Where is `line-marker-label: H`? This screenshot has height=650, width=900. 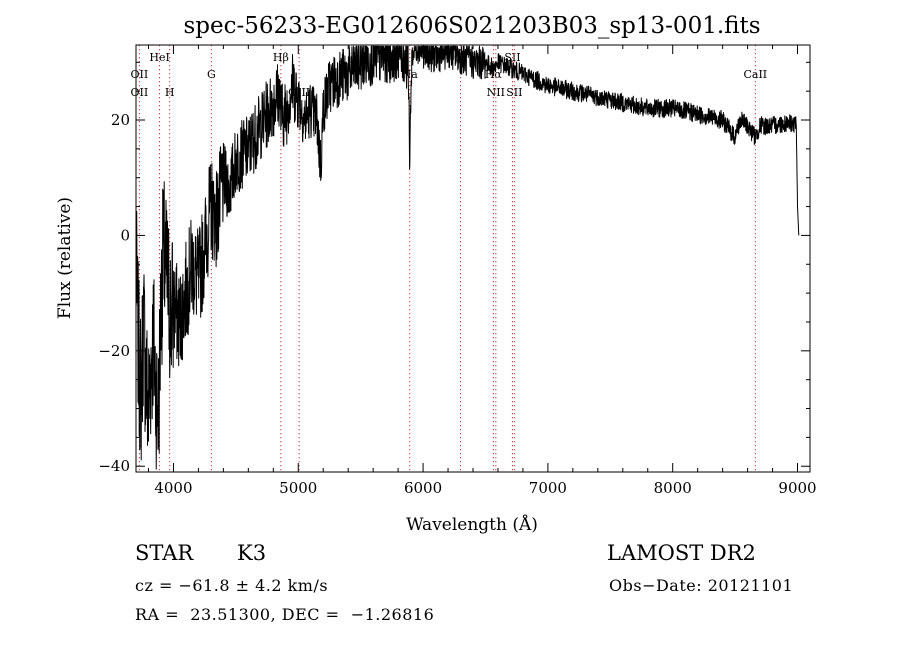
line-marker-label: H is located at coordinates (170, 92).